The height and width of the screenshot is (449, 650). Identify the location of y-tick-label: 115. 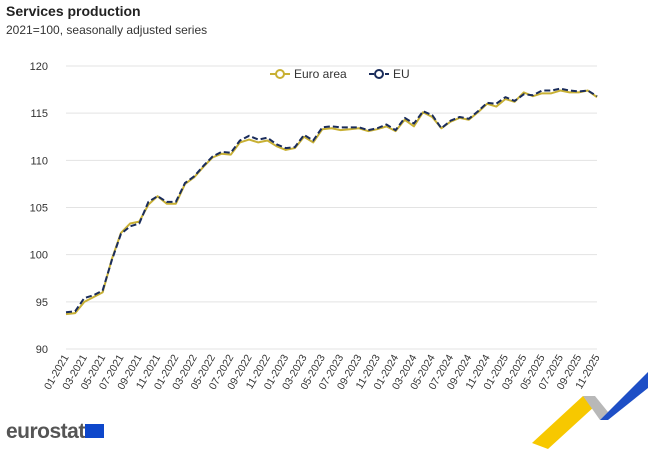
(39, 114).